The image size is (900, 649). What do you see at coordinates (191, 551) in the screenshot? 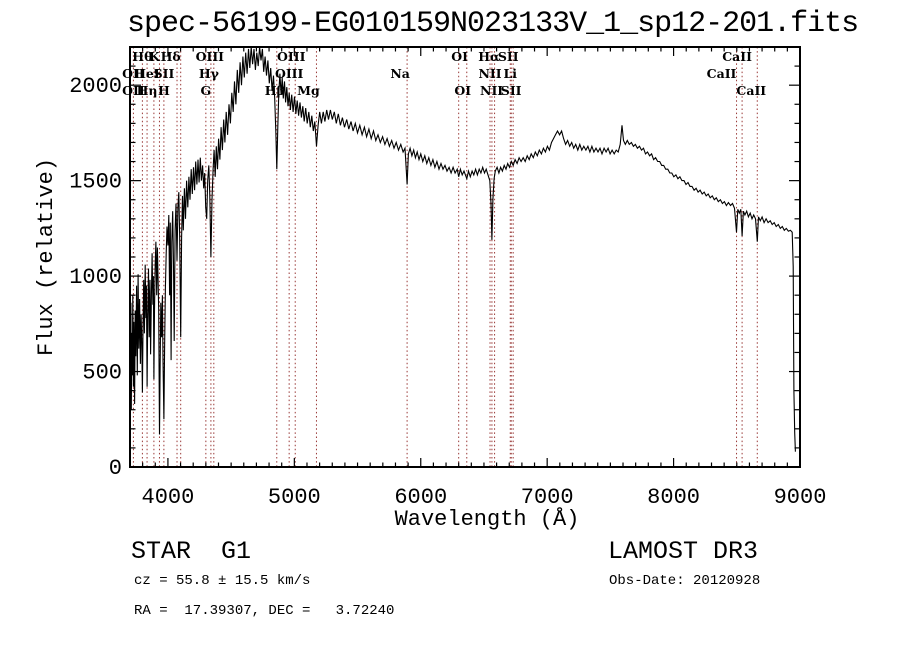
I see `object-class-label: STAR G1` at bounding box center [191, 551].